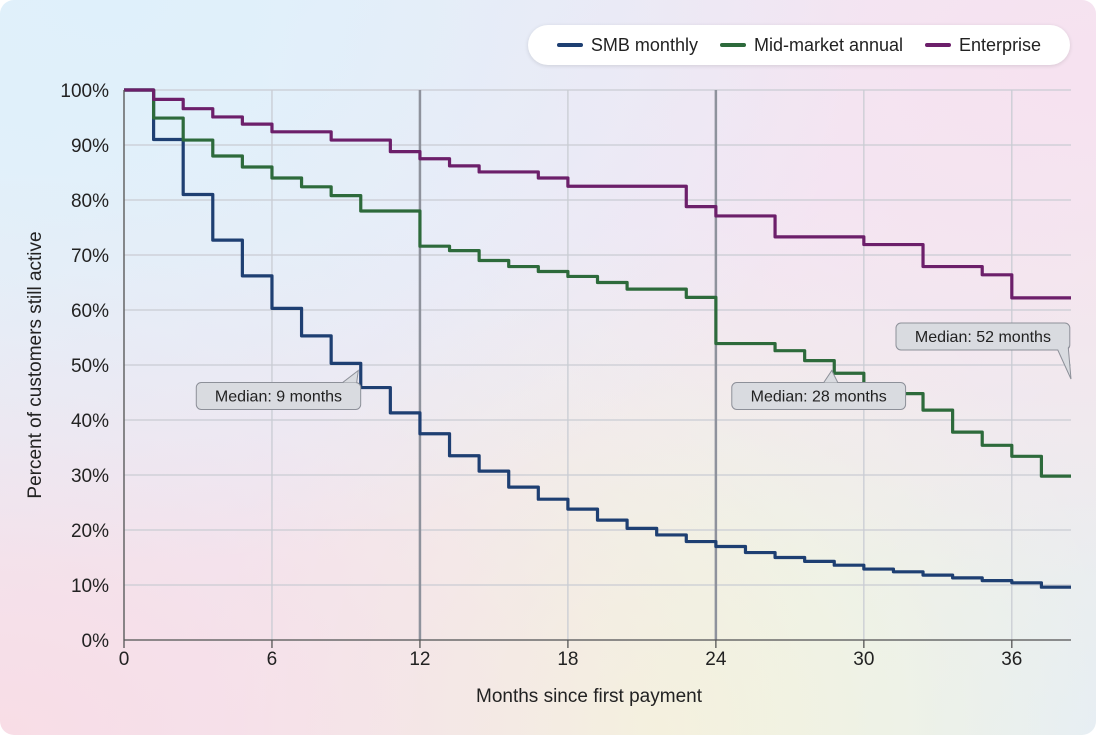  I want to click on y-tick-label: 100%, so click(84, 91).